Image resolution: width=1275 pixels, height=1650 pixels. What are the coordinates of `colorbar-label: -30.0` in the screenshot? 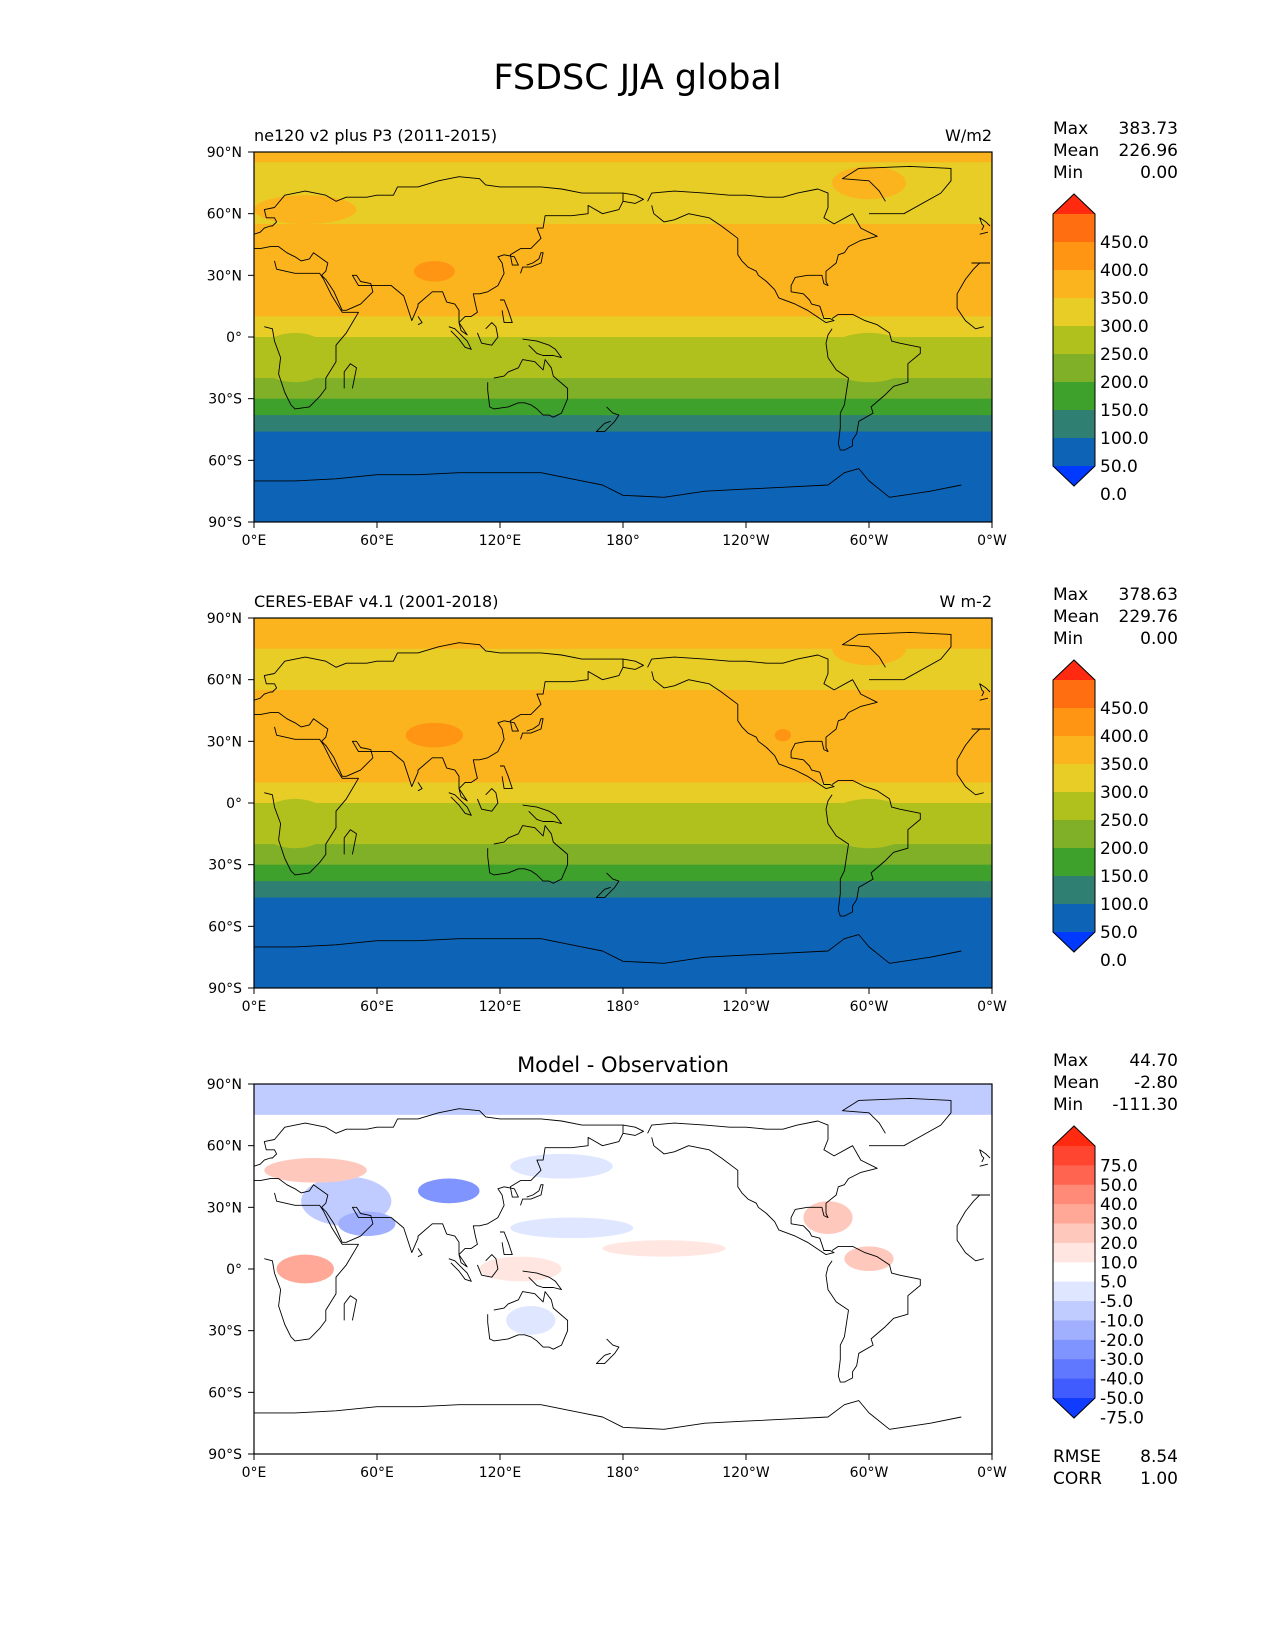 It's located at (1122, 1360).